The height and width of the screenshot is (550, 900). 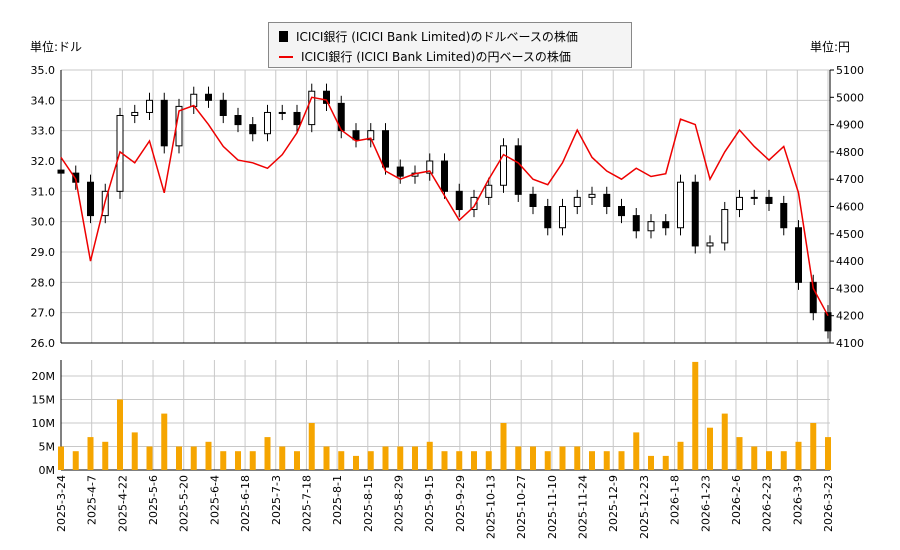 I want to click on x-tick-label: 2025-6-4, so click(x=214, y=500).